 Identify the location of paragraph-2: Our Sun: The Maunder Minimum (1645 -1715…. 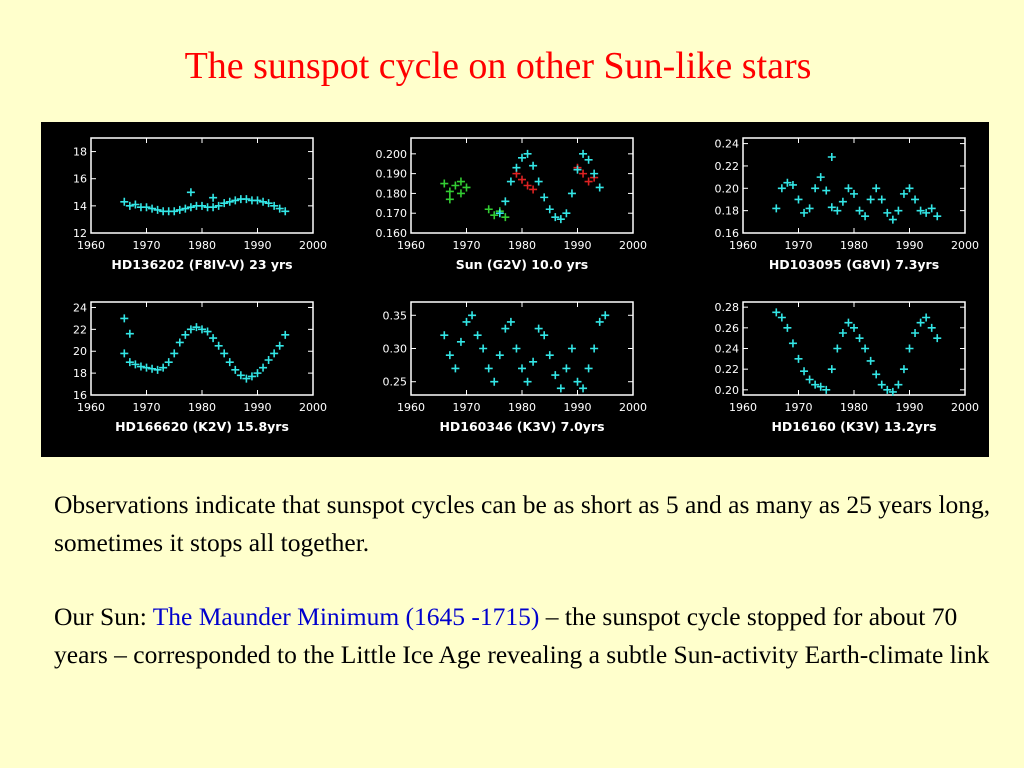
(526, 636).